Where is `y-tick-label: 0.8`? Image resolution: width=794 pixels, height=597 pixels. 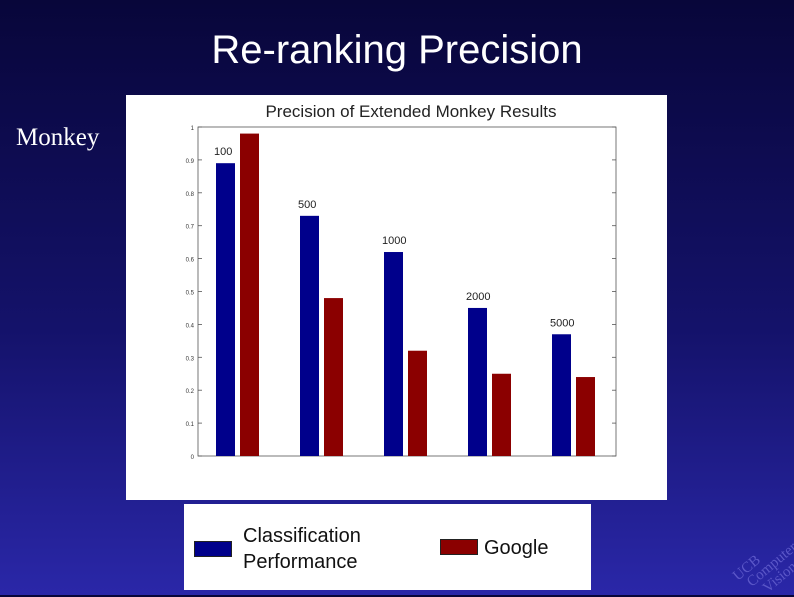
y-tick-label: 0.8 is located at coordinates (190, 195).